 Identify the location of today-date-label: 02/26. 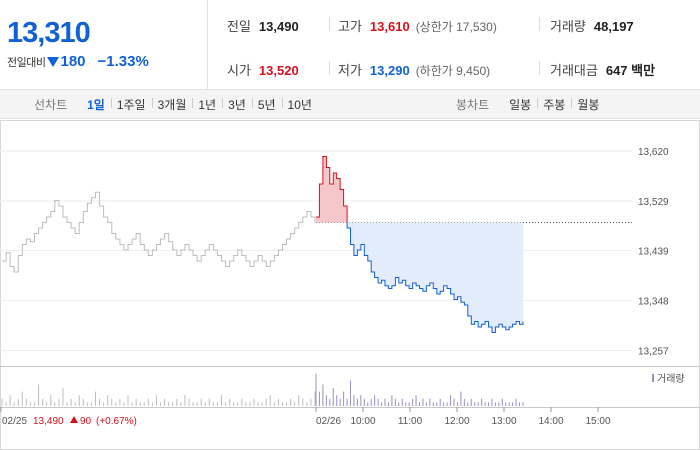
(328, 421).